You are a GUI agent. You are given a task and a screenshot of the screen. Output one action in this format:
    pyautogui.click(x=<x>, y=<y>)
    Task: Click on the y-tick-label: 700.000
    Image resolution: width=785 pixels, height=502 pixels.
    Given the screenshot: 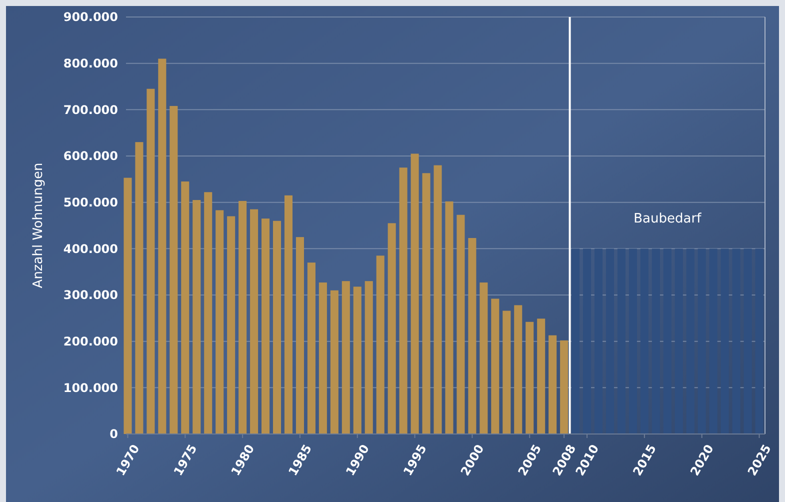 What is the action you would take?
    pyautogui.click(x=90, y=109)
    